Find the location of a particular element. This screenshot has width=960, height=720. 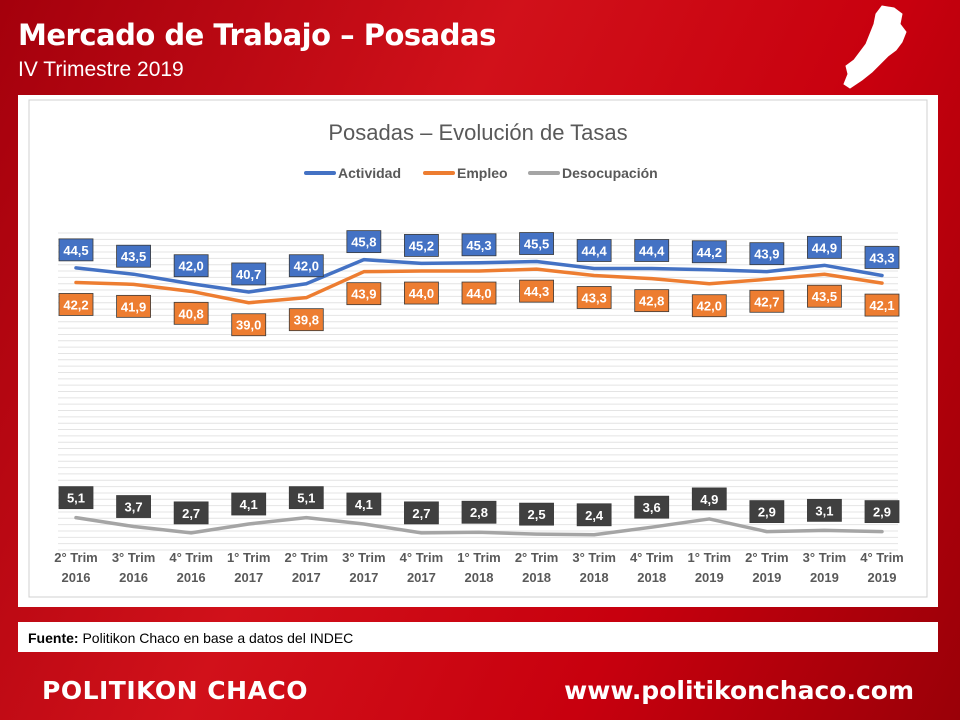

data-label: 3,6 is located at coordinates (652, 507).